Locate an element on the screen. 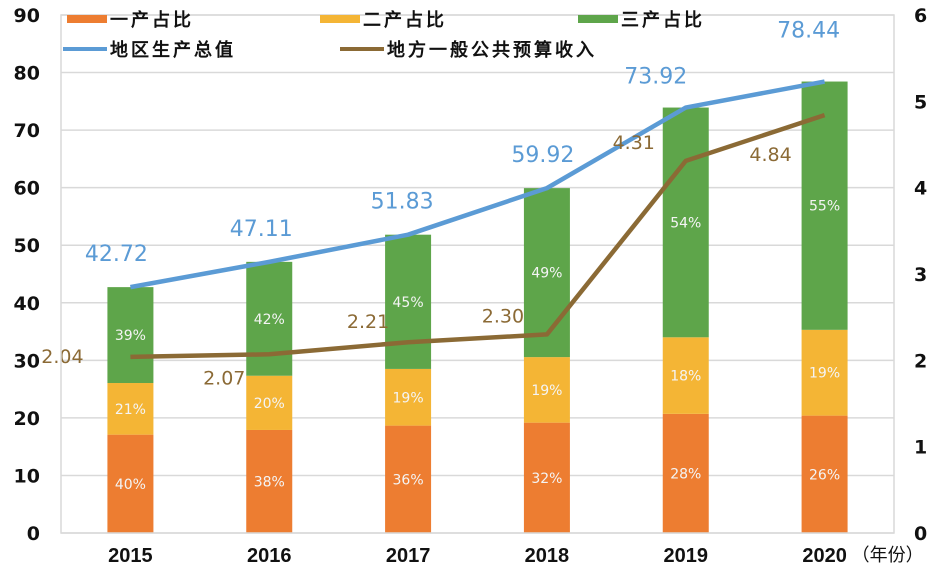 The image size is (938, 578). legend-swatch-secondary is located at coordinates (340, 19).